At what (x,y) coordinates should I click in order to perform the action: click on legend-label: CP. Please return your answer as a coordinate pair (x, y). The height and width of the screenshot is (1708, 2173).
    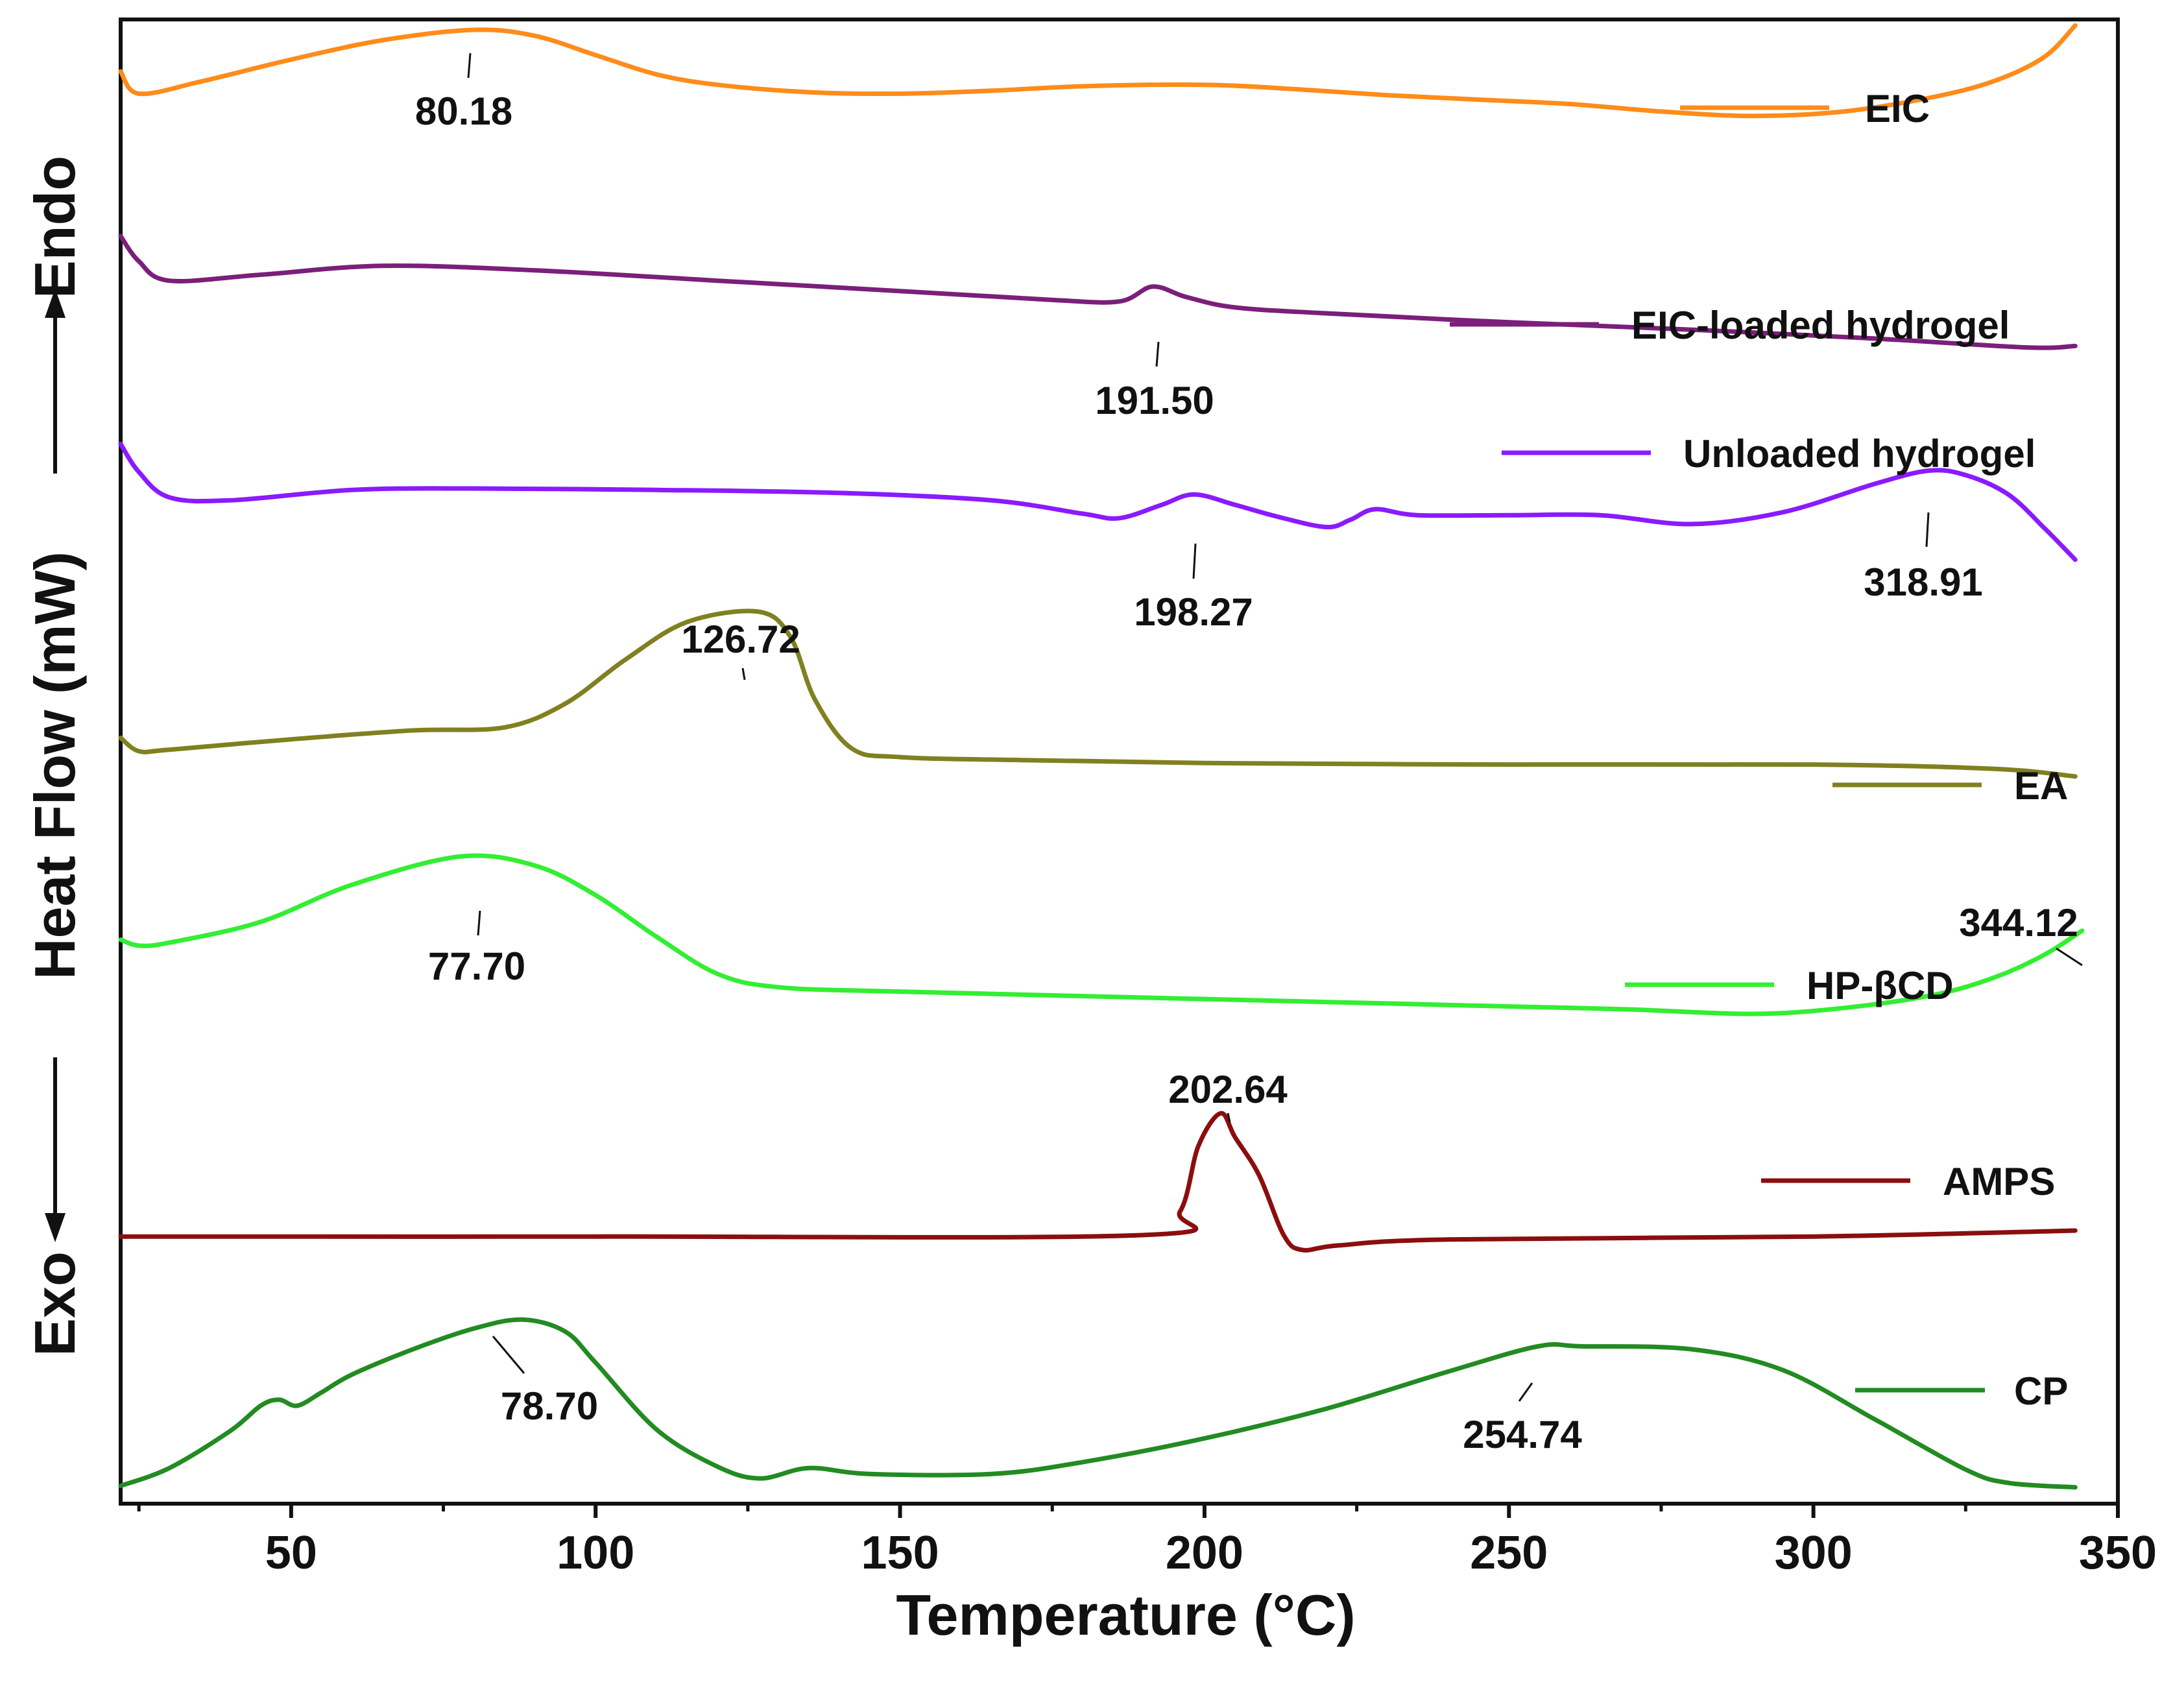
    Looking at the image, I should click on (2041, 1391).